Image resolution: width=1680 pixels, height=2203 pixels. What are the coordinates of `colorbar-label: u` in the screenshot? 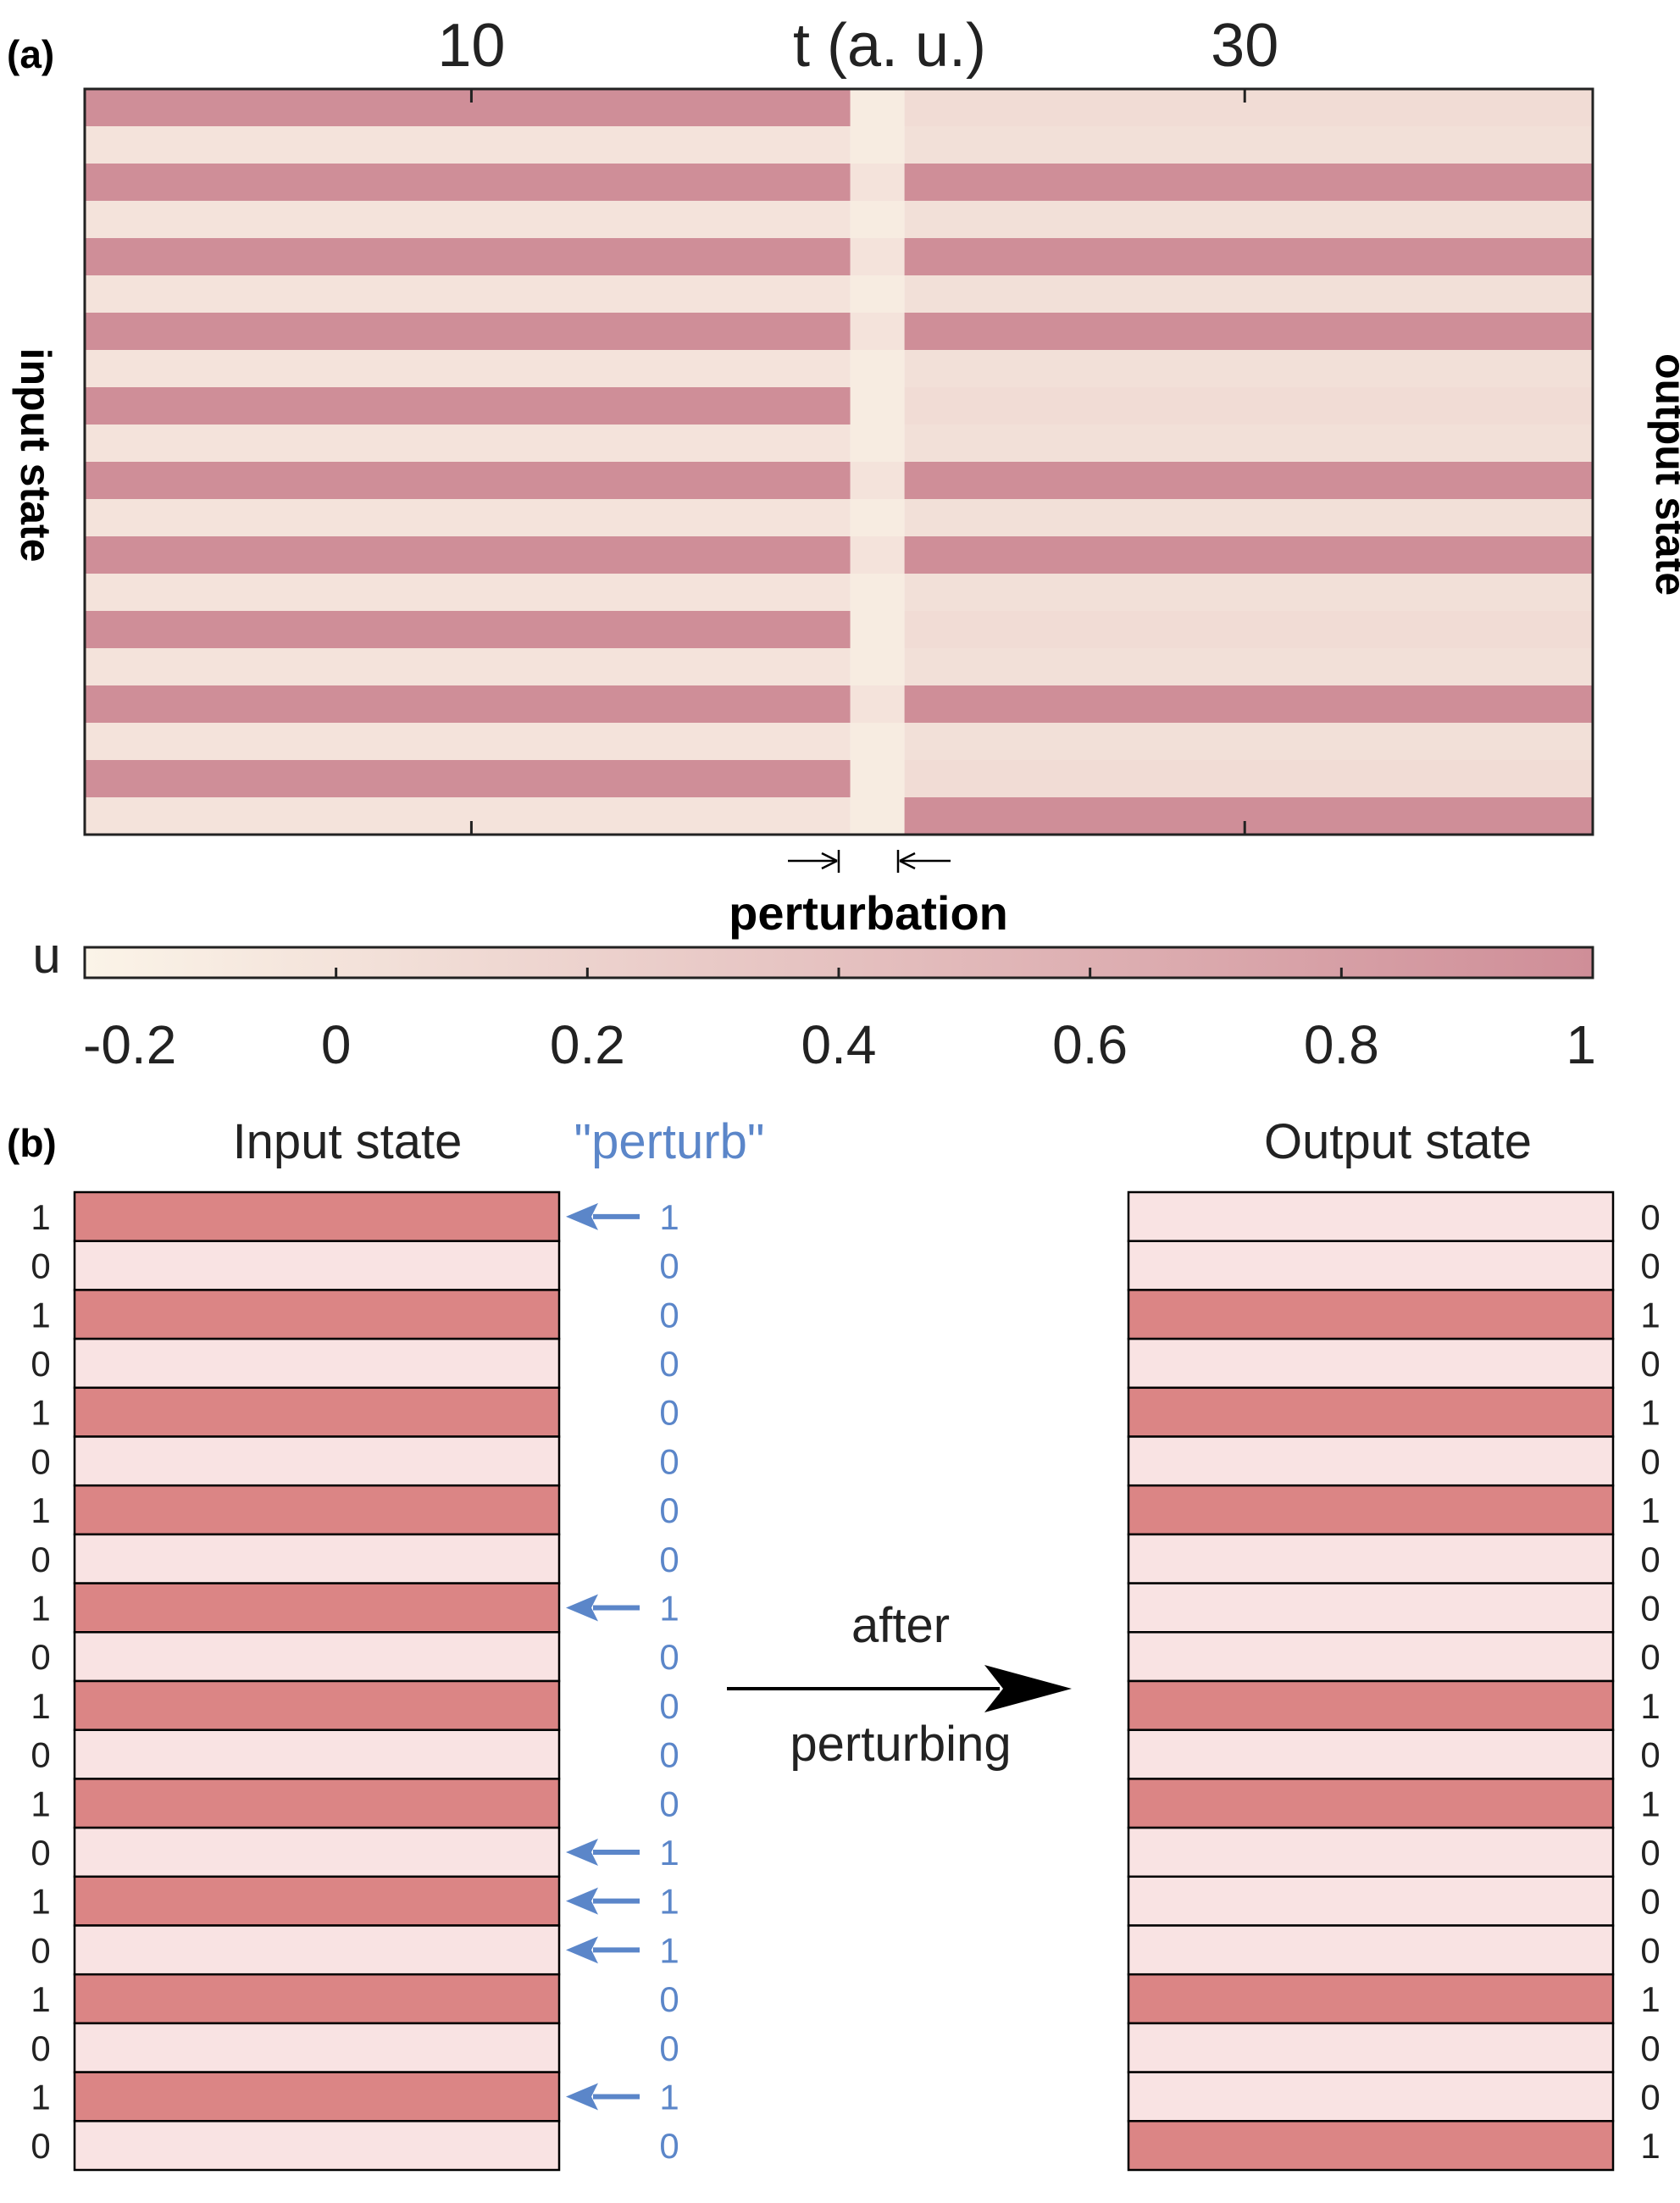 It's located at (46, 955).